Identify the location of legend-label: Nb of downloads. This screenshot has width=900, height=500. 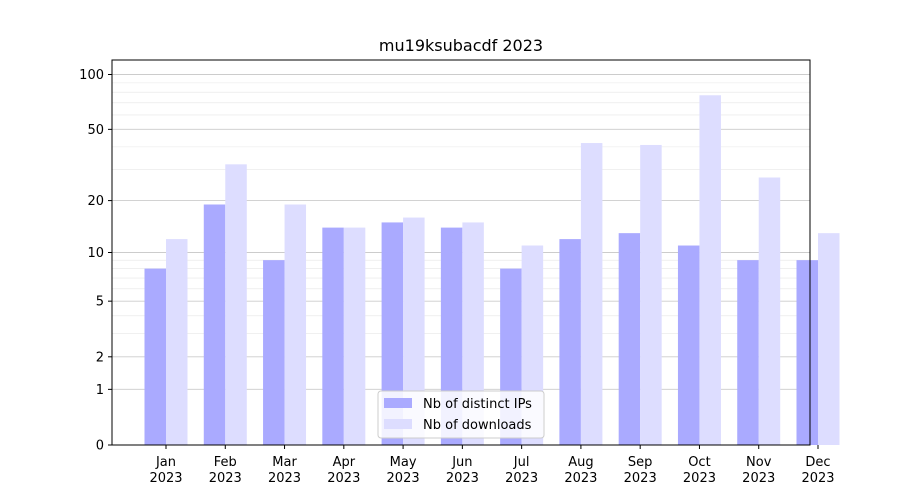
(477, 425).